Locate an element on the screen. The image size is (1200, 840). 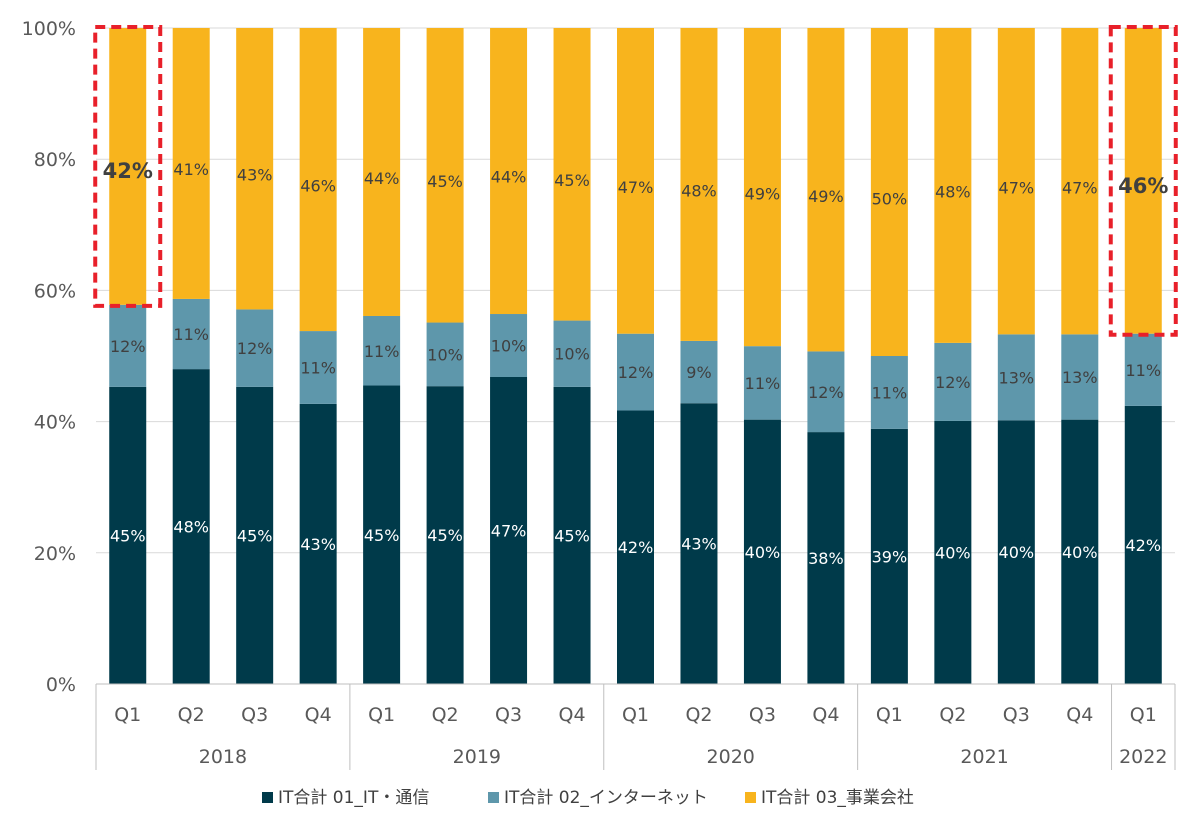
data-label: 9% is located at coordinates (698, 372).